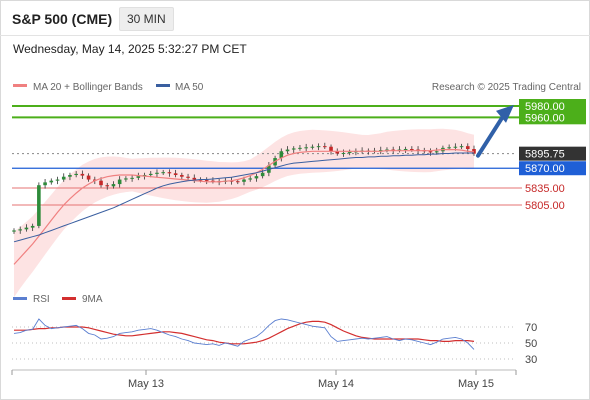  I want to click on rsi-tick-label: 30, so click(531, 360).